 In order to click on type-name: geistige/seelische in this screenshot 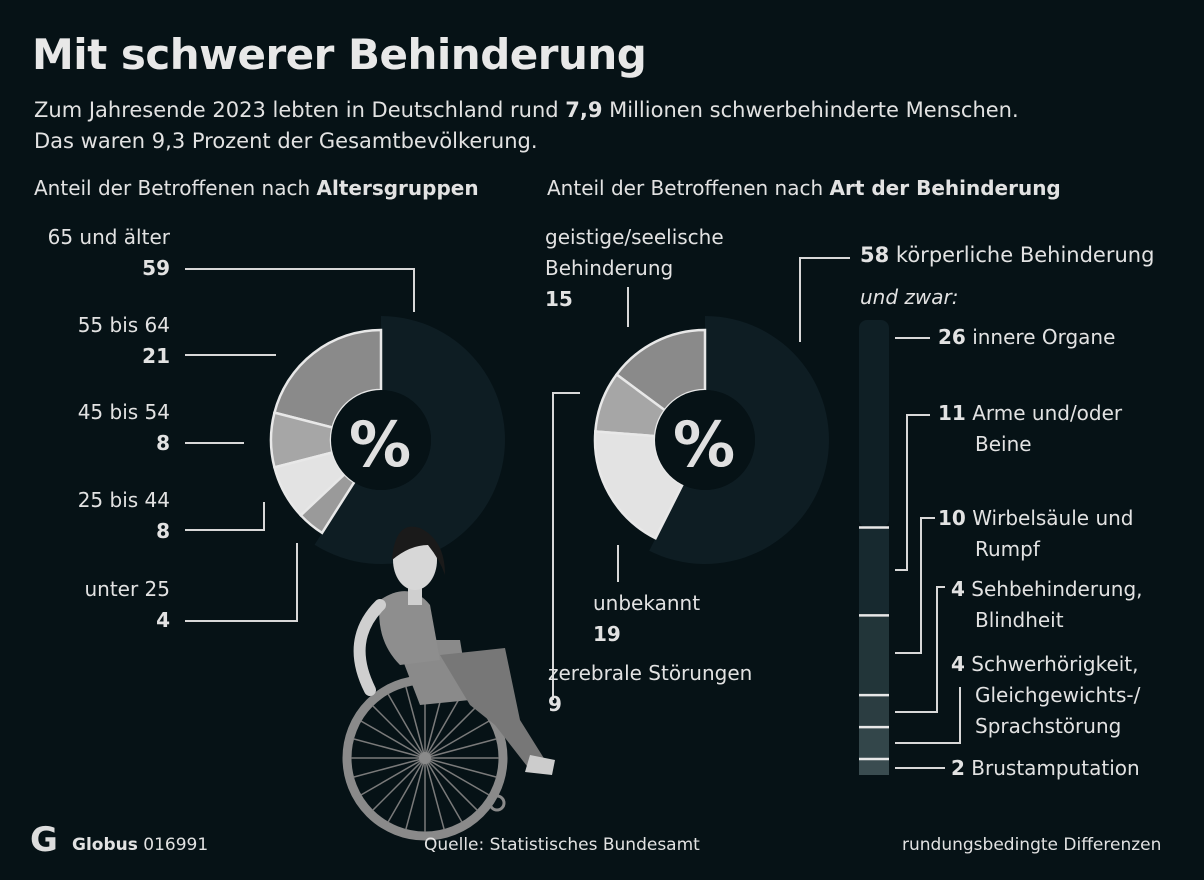, I will do `click(634, 237)`.